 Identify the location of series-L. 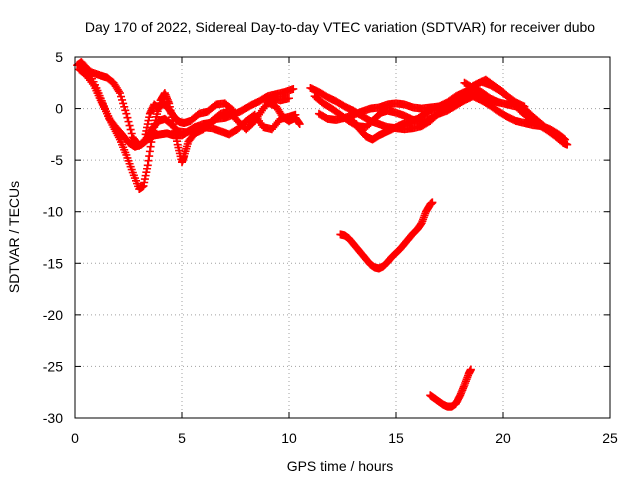
(450, 388).